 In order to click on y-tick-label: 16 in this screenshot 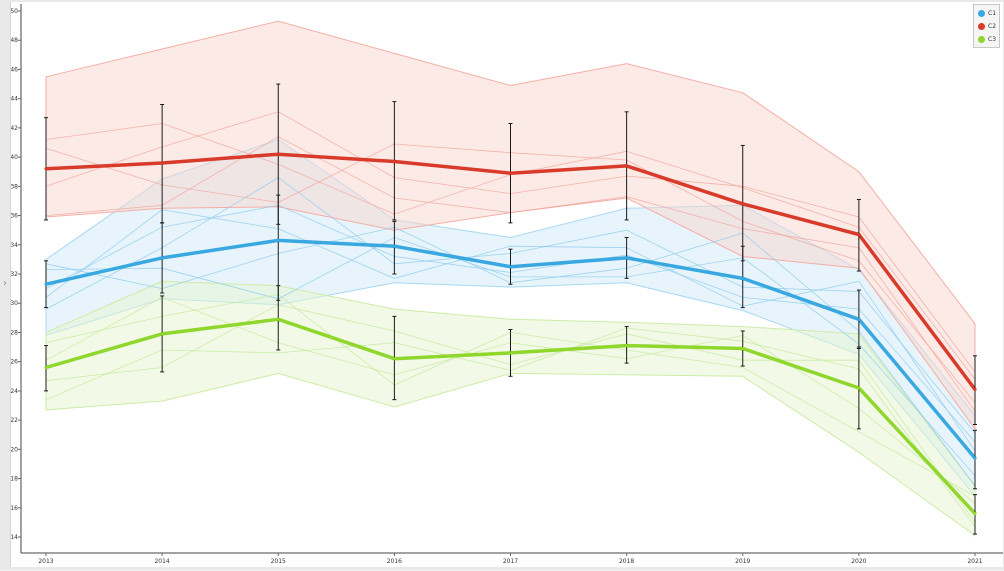, I will do `click(14, 508)`.